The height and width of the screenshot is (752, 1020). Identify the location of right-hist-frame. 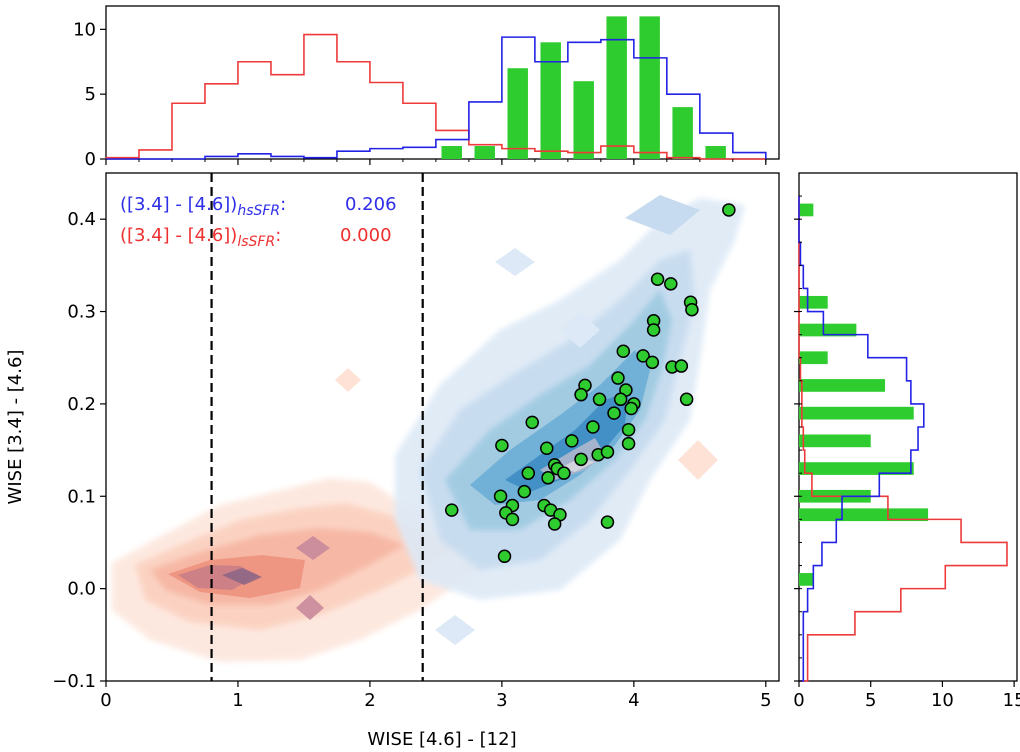
(908, 427).